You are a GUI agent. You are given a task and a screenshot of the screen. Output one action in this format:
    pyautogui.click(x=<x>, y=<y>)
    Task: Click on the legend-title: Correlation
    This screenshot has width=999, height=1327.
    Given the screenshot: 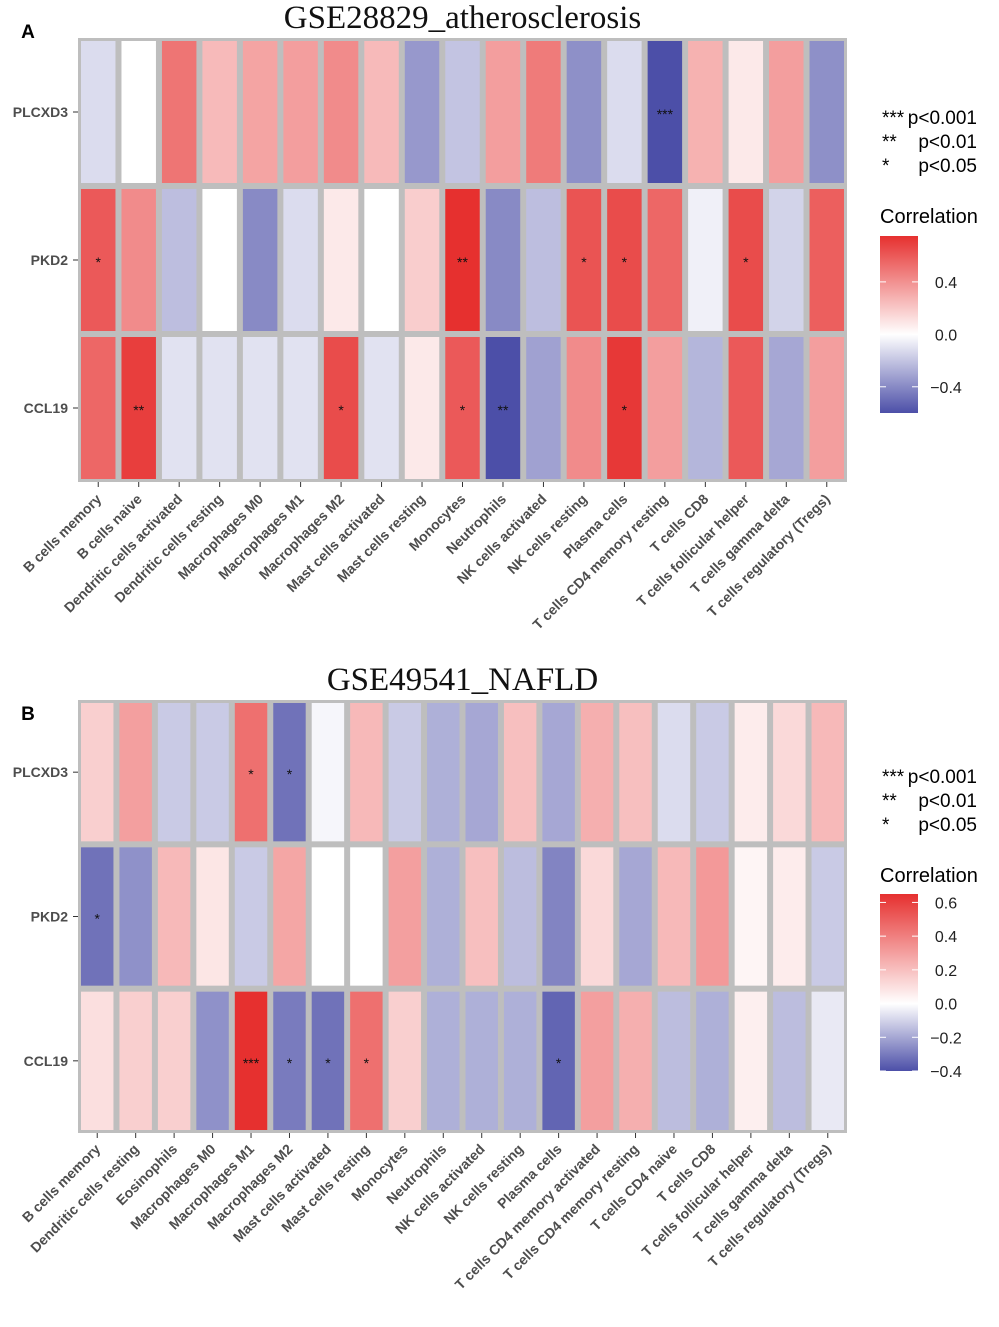 What is the action you would take?
    pyautogui.click(x=929, y=217)
    